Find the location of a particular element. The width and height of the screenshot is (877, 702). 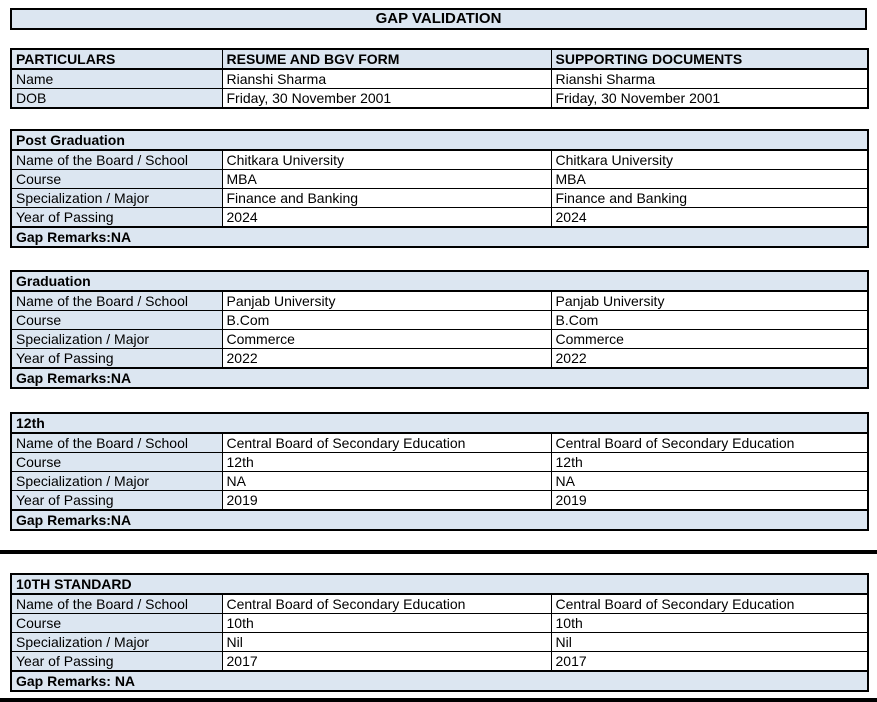

resume-value-cell: Commerce is located at coordinates (386, 339).